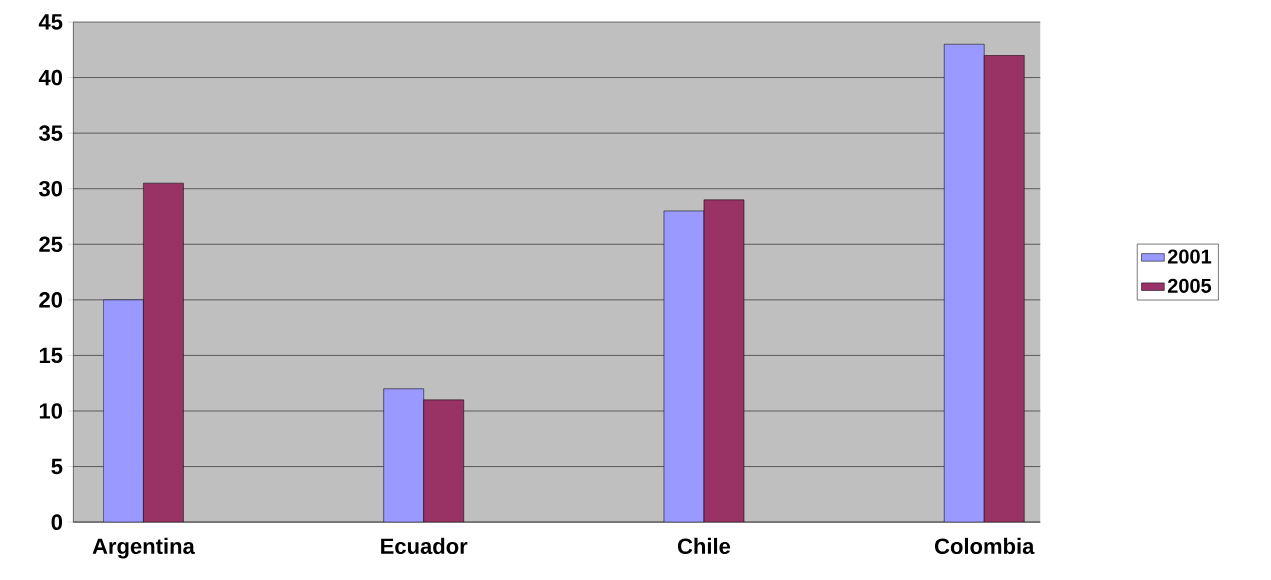 This screenshot has height=580, width=1271. Describe the element at coordinates (143, 548) in the screenshot. I see `x-tick-label: Argentina` at that location.